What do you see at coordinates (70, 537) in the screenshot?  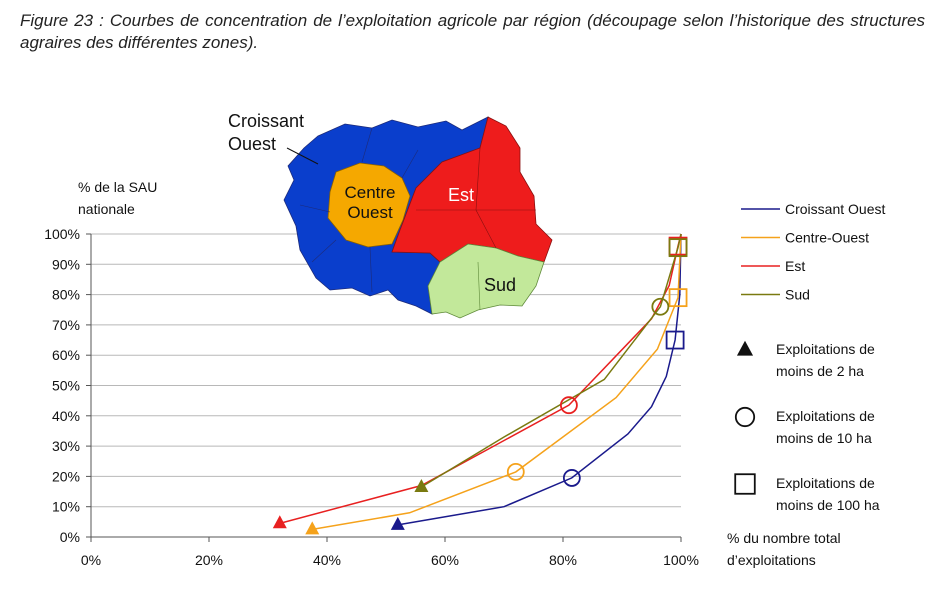 I see `y-tick-label: 0%` at bounding box center [70, 537].